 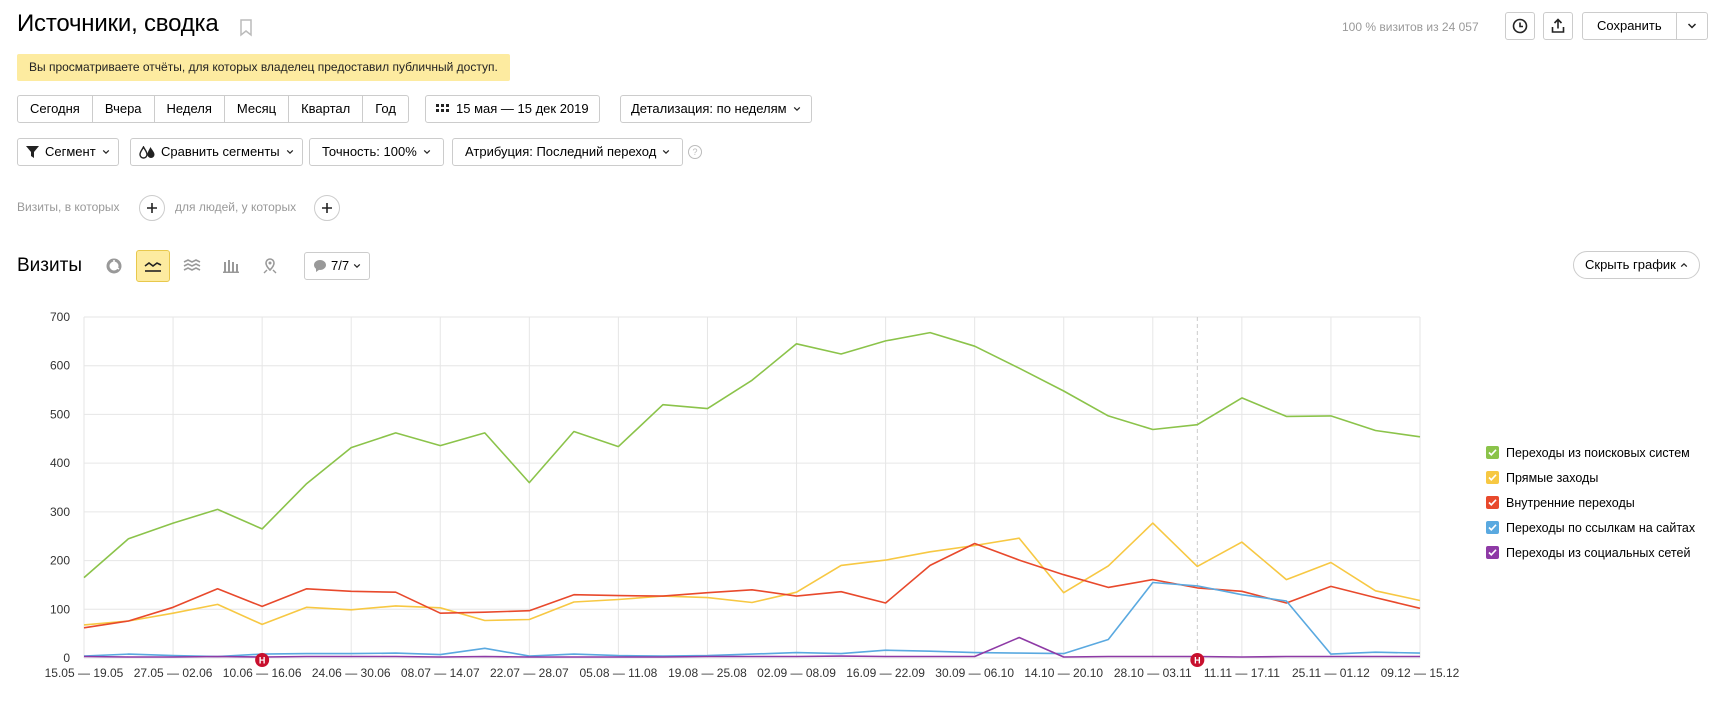 I want to click on bar-chart-icon, so click(x=231, y=266).